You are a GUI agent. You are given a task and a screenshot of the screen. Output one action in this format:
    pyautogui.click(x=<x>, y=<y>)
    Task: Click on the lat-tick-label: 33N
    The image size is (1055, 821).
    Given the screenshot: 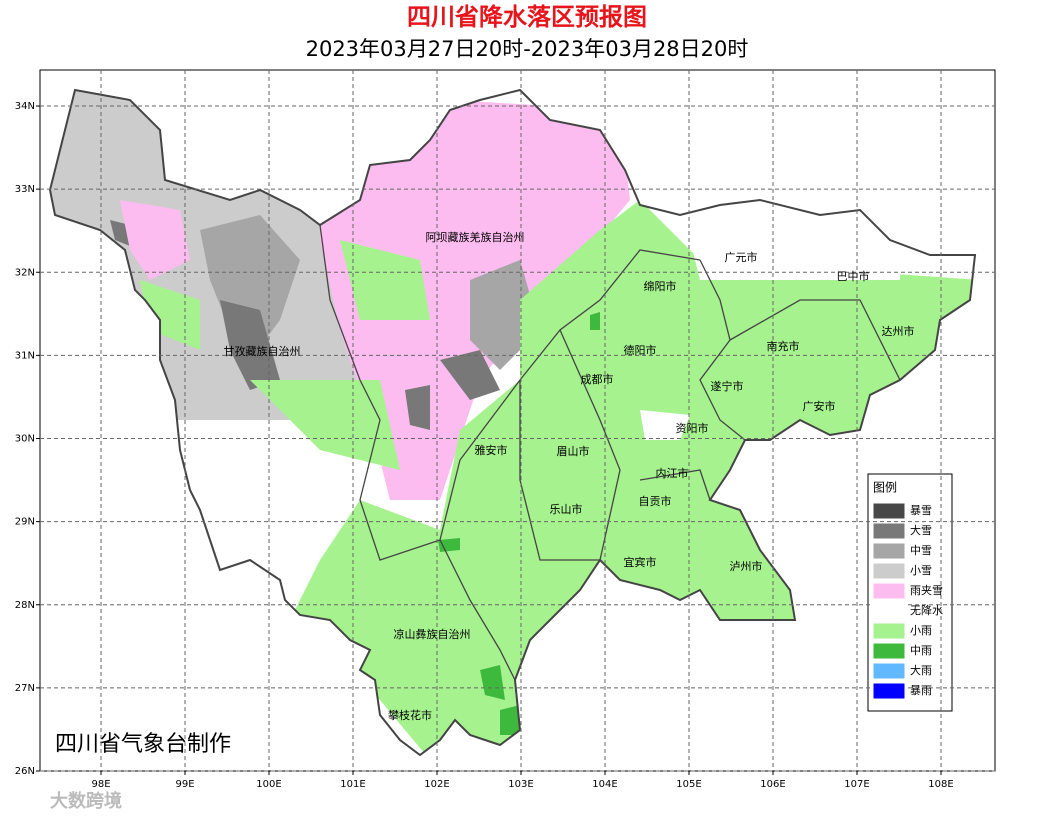 What is the action you would take?
    pyautogui.click(x=25, y=189)
    